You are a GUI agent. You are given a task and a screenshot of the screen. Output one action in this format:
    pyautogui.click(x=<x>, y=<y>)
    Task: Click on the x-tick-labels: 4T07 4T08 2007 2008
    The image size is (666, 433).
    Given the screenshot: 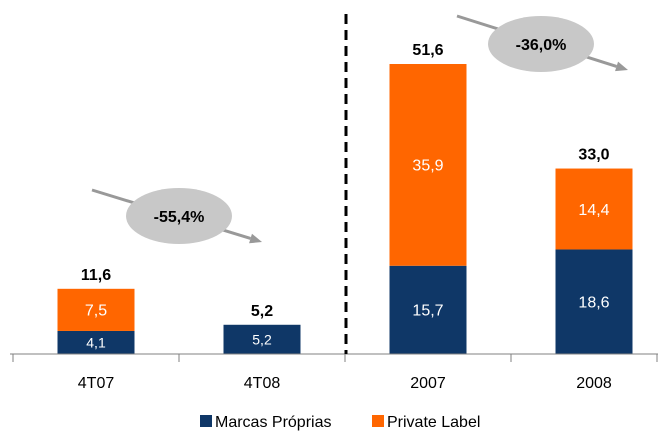 What is the action you would take?
    pyautogui.click(x=345, y=383)
    